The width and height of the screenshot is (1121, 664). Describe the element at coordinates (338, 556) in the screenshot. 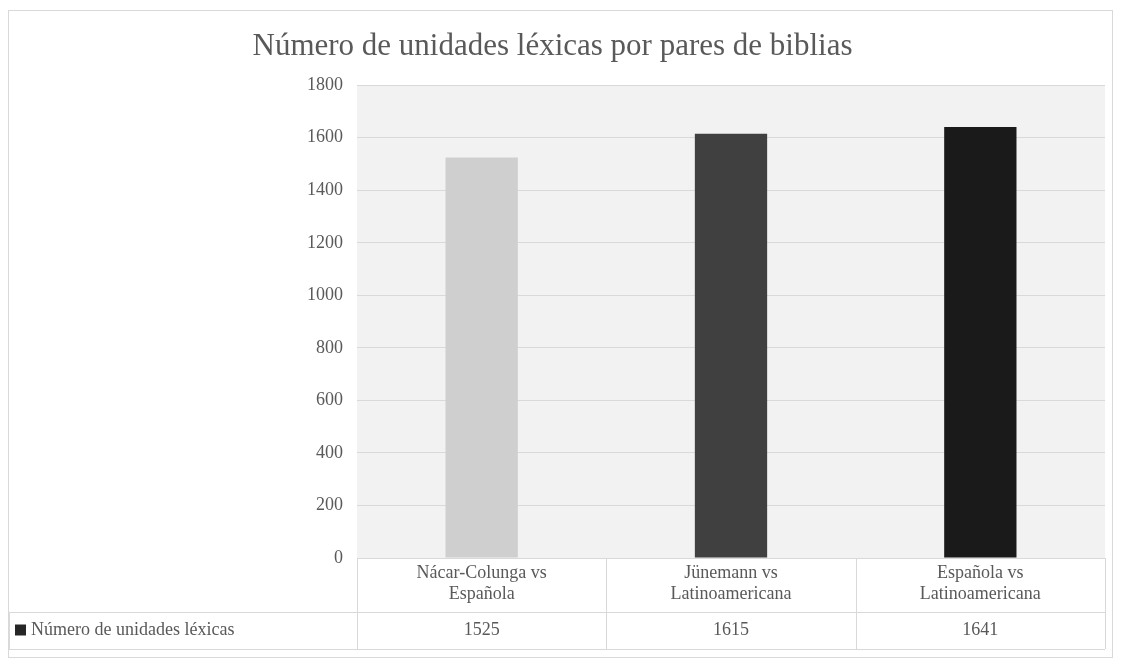

I see `y-tick-label: 0` at that location.